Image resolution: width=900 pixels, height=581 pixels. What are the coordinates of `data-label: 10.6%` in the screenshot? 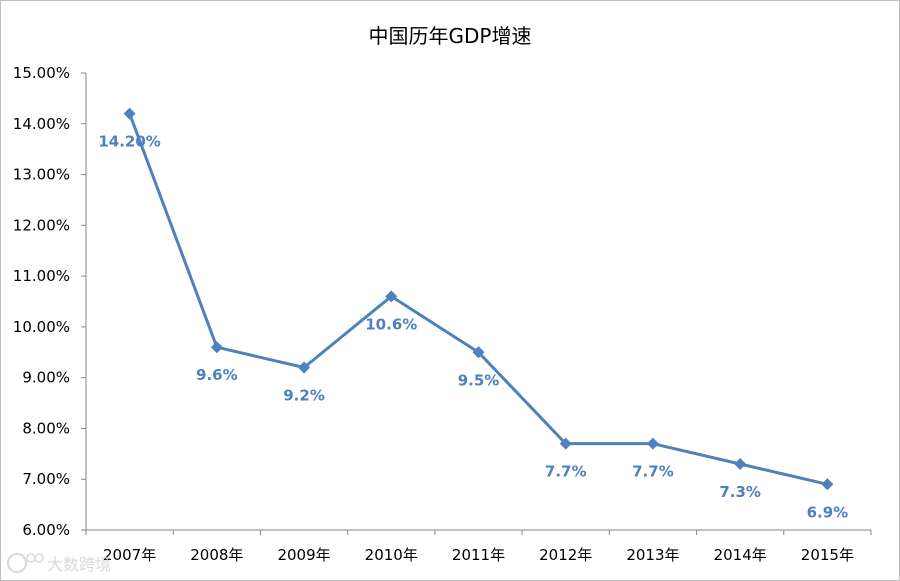 It's located at (391, 324).